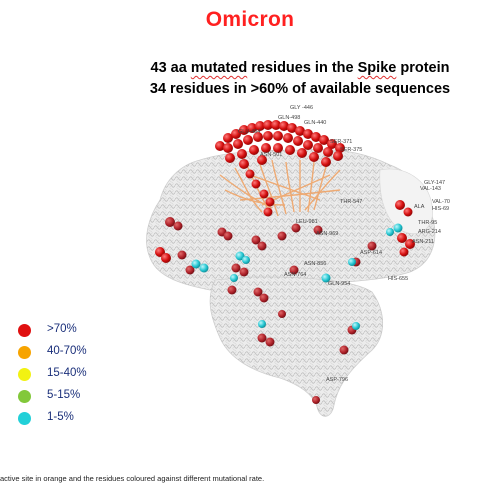 The height and width of the screenshot is (500, 500). I want to click on legend-label: >70%, so click(62, 329).